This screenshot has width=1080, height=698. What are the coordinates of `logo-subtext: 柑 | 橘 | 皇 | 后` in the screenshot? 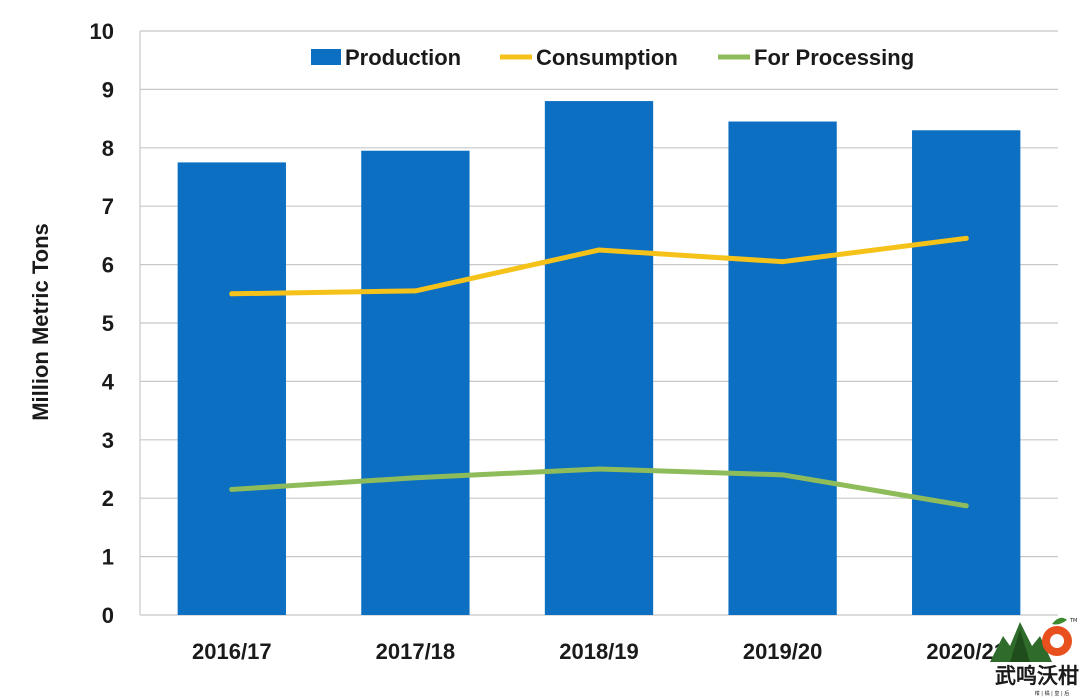 It's located at (1052, 693).